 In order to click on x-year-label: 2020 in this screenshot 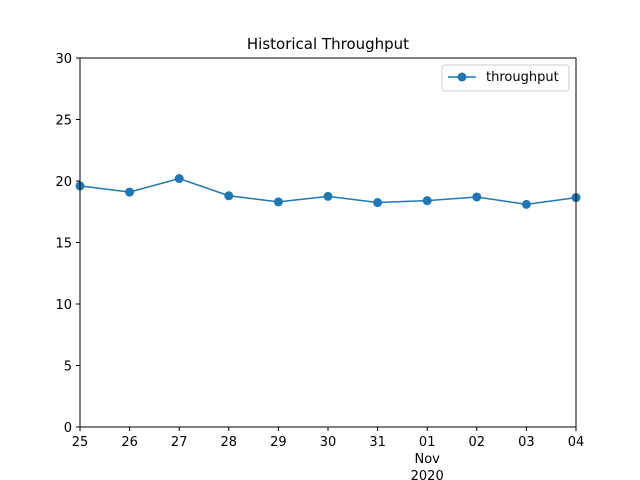, I will do `click(427, 474)`.